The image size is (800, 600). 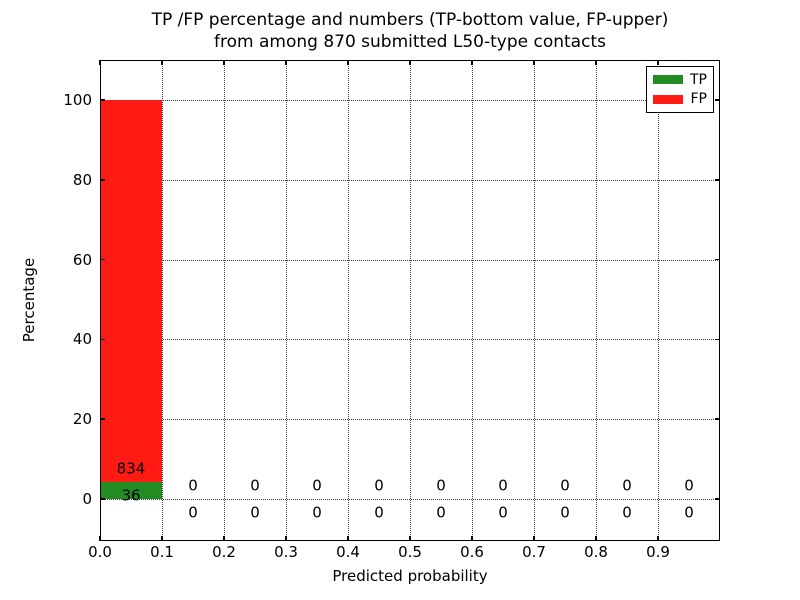 What do you see at coordinates (131, 468) in the screenshot?
I see `fp-count-label: 834` at bounding box center [131, 468].